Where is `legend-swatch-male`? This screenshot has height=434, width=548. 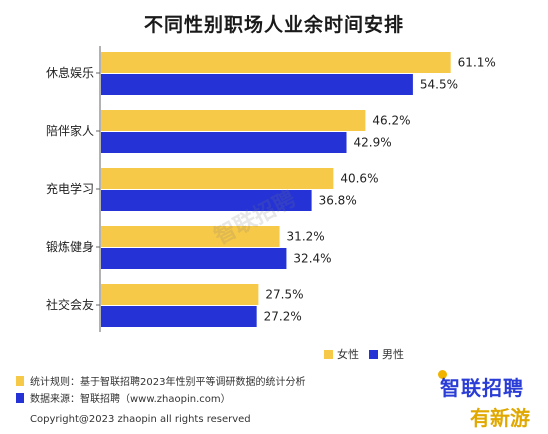
legend-swatch-male is located at coordinates (373, 354).